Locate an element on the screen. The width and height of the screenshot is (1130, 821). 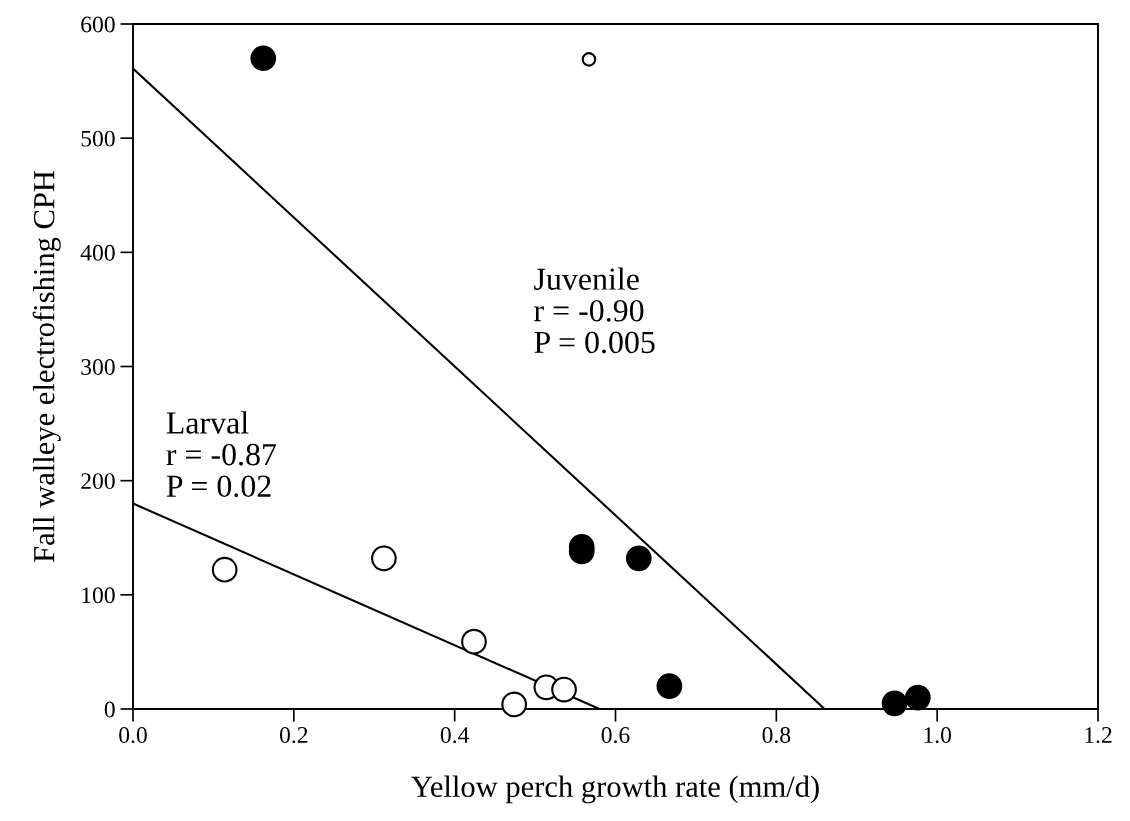
x-tick-label: 1.0 is located at coordinates (938, 735).